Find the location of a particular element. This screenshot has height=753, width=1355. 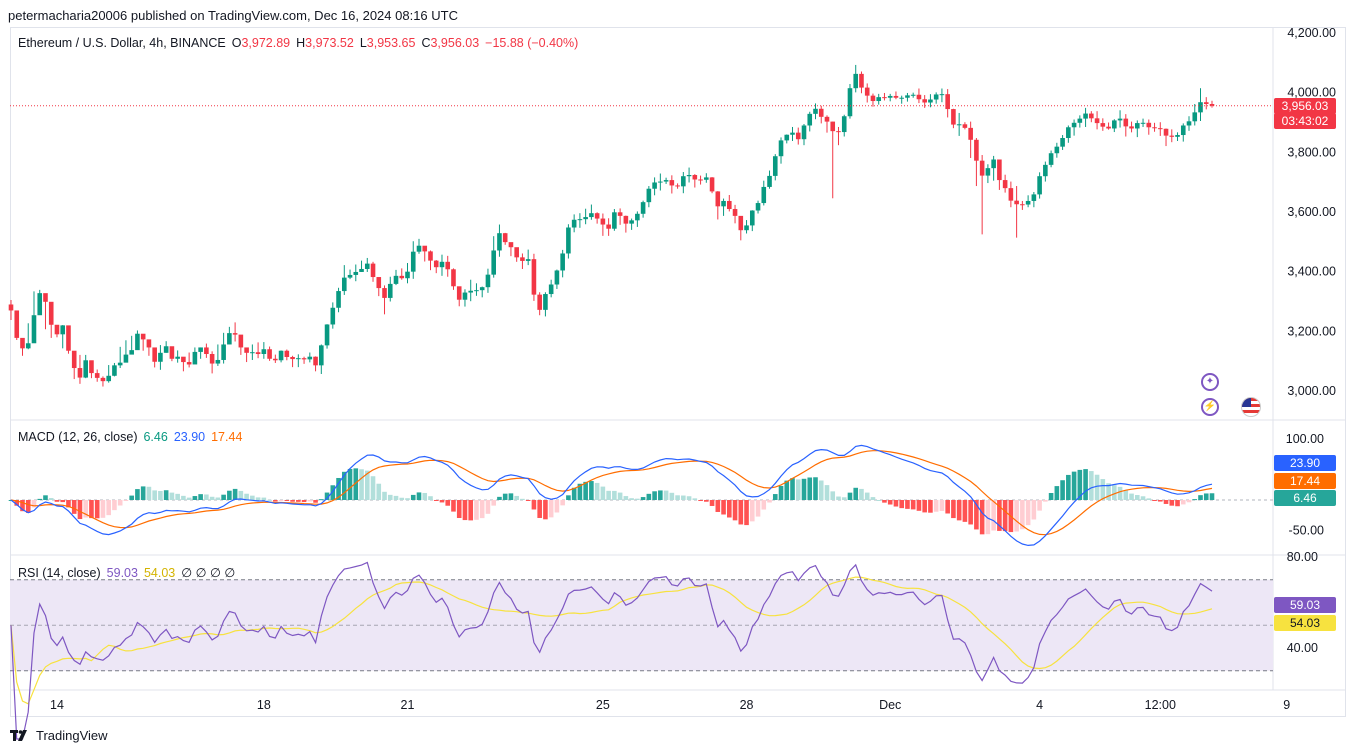

lightning-icon: ⚡ is located at coordinates (1210, 407).